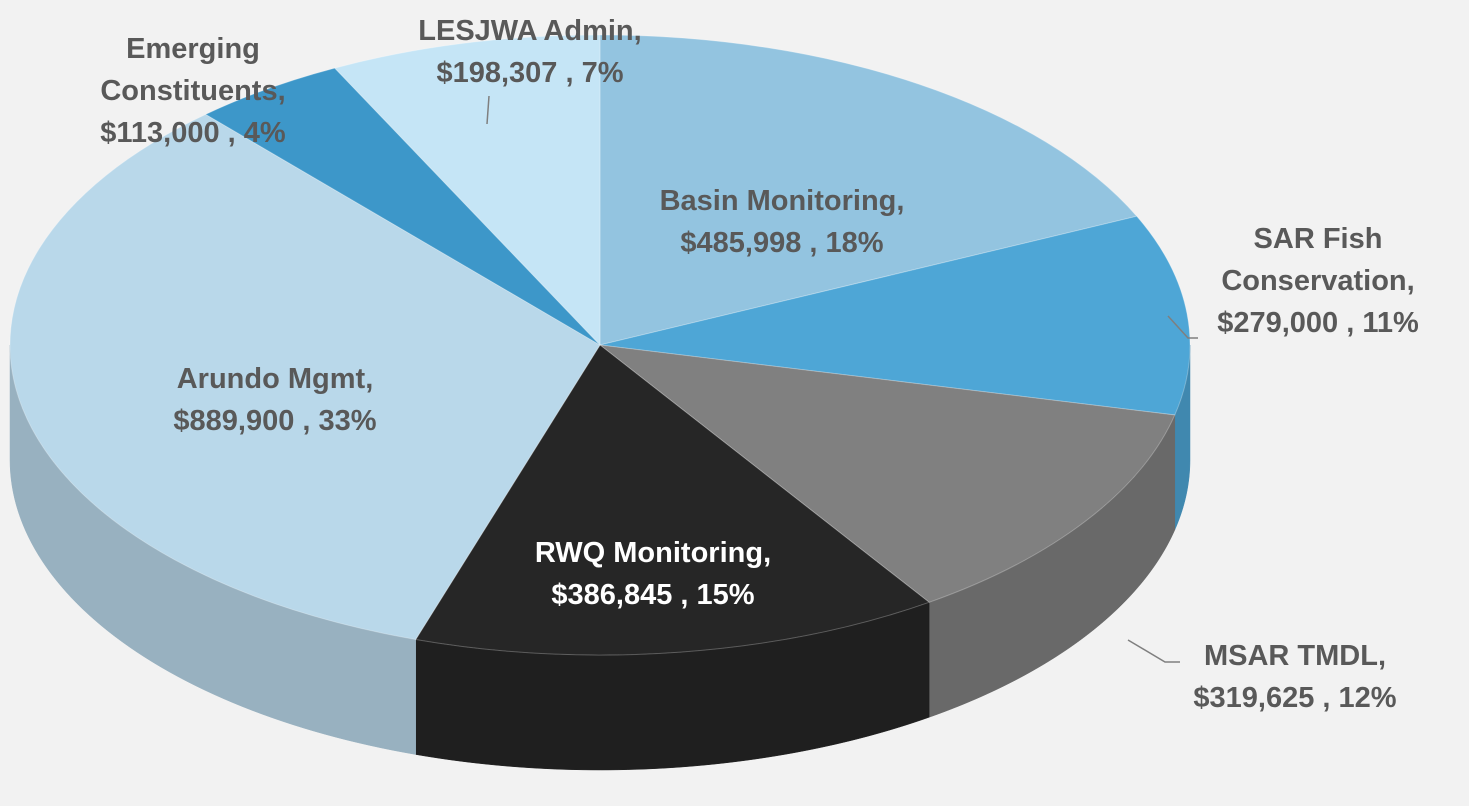 This screenshot has width=1469, height=806. What do you see at coordinates (1367, 698) in the screenshot?
I see `percent-label: 12%` at bounding box center [1367, 698].